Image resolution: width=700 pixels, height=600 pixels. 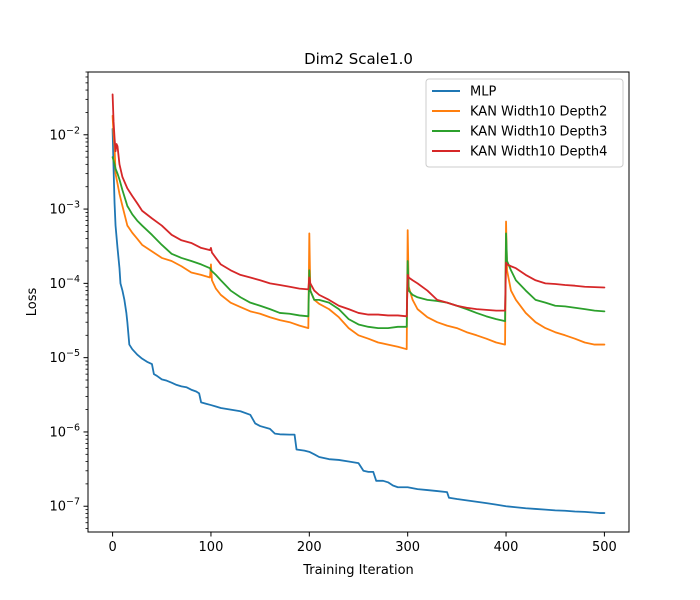 I want to click on y-tick-label-0: 10⁻⁷, so click(x=64, y=506).